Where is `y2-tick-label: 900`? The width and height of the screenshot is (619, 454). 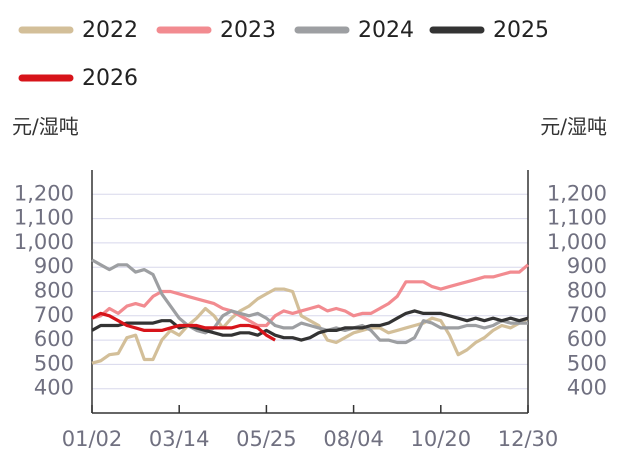 y2-tick-label: 900 is located at coordinates (587, 266).